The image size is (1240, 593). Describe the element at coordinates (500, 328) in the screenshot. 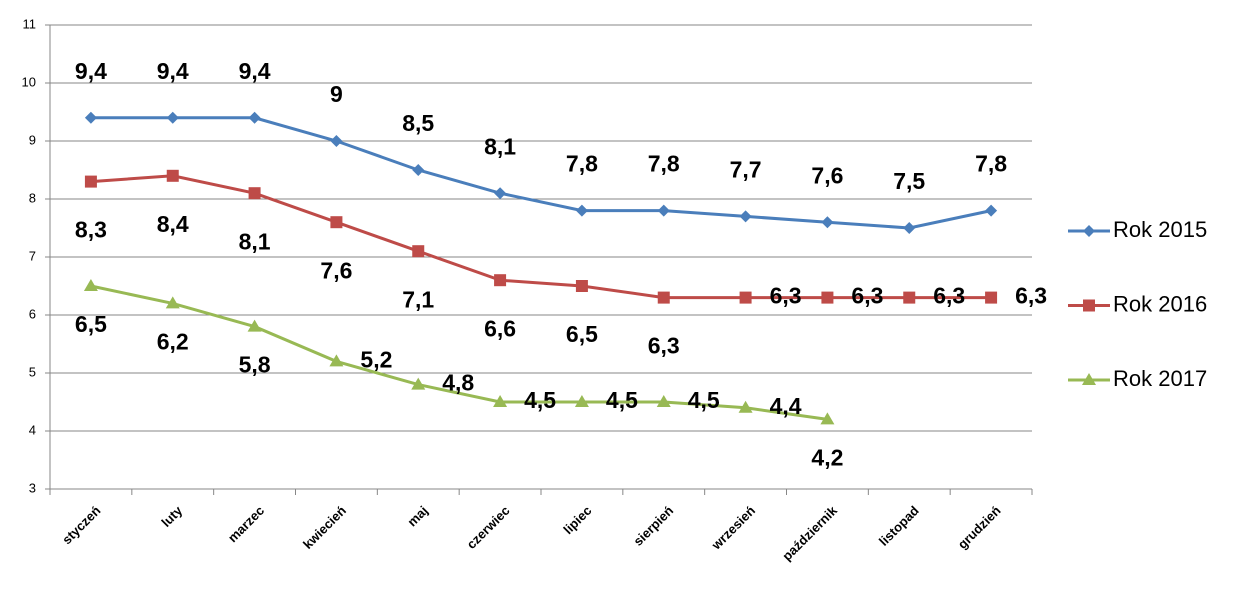

I see `data-label: 6,6` at that location.